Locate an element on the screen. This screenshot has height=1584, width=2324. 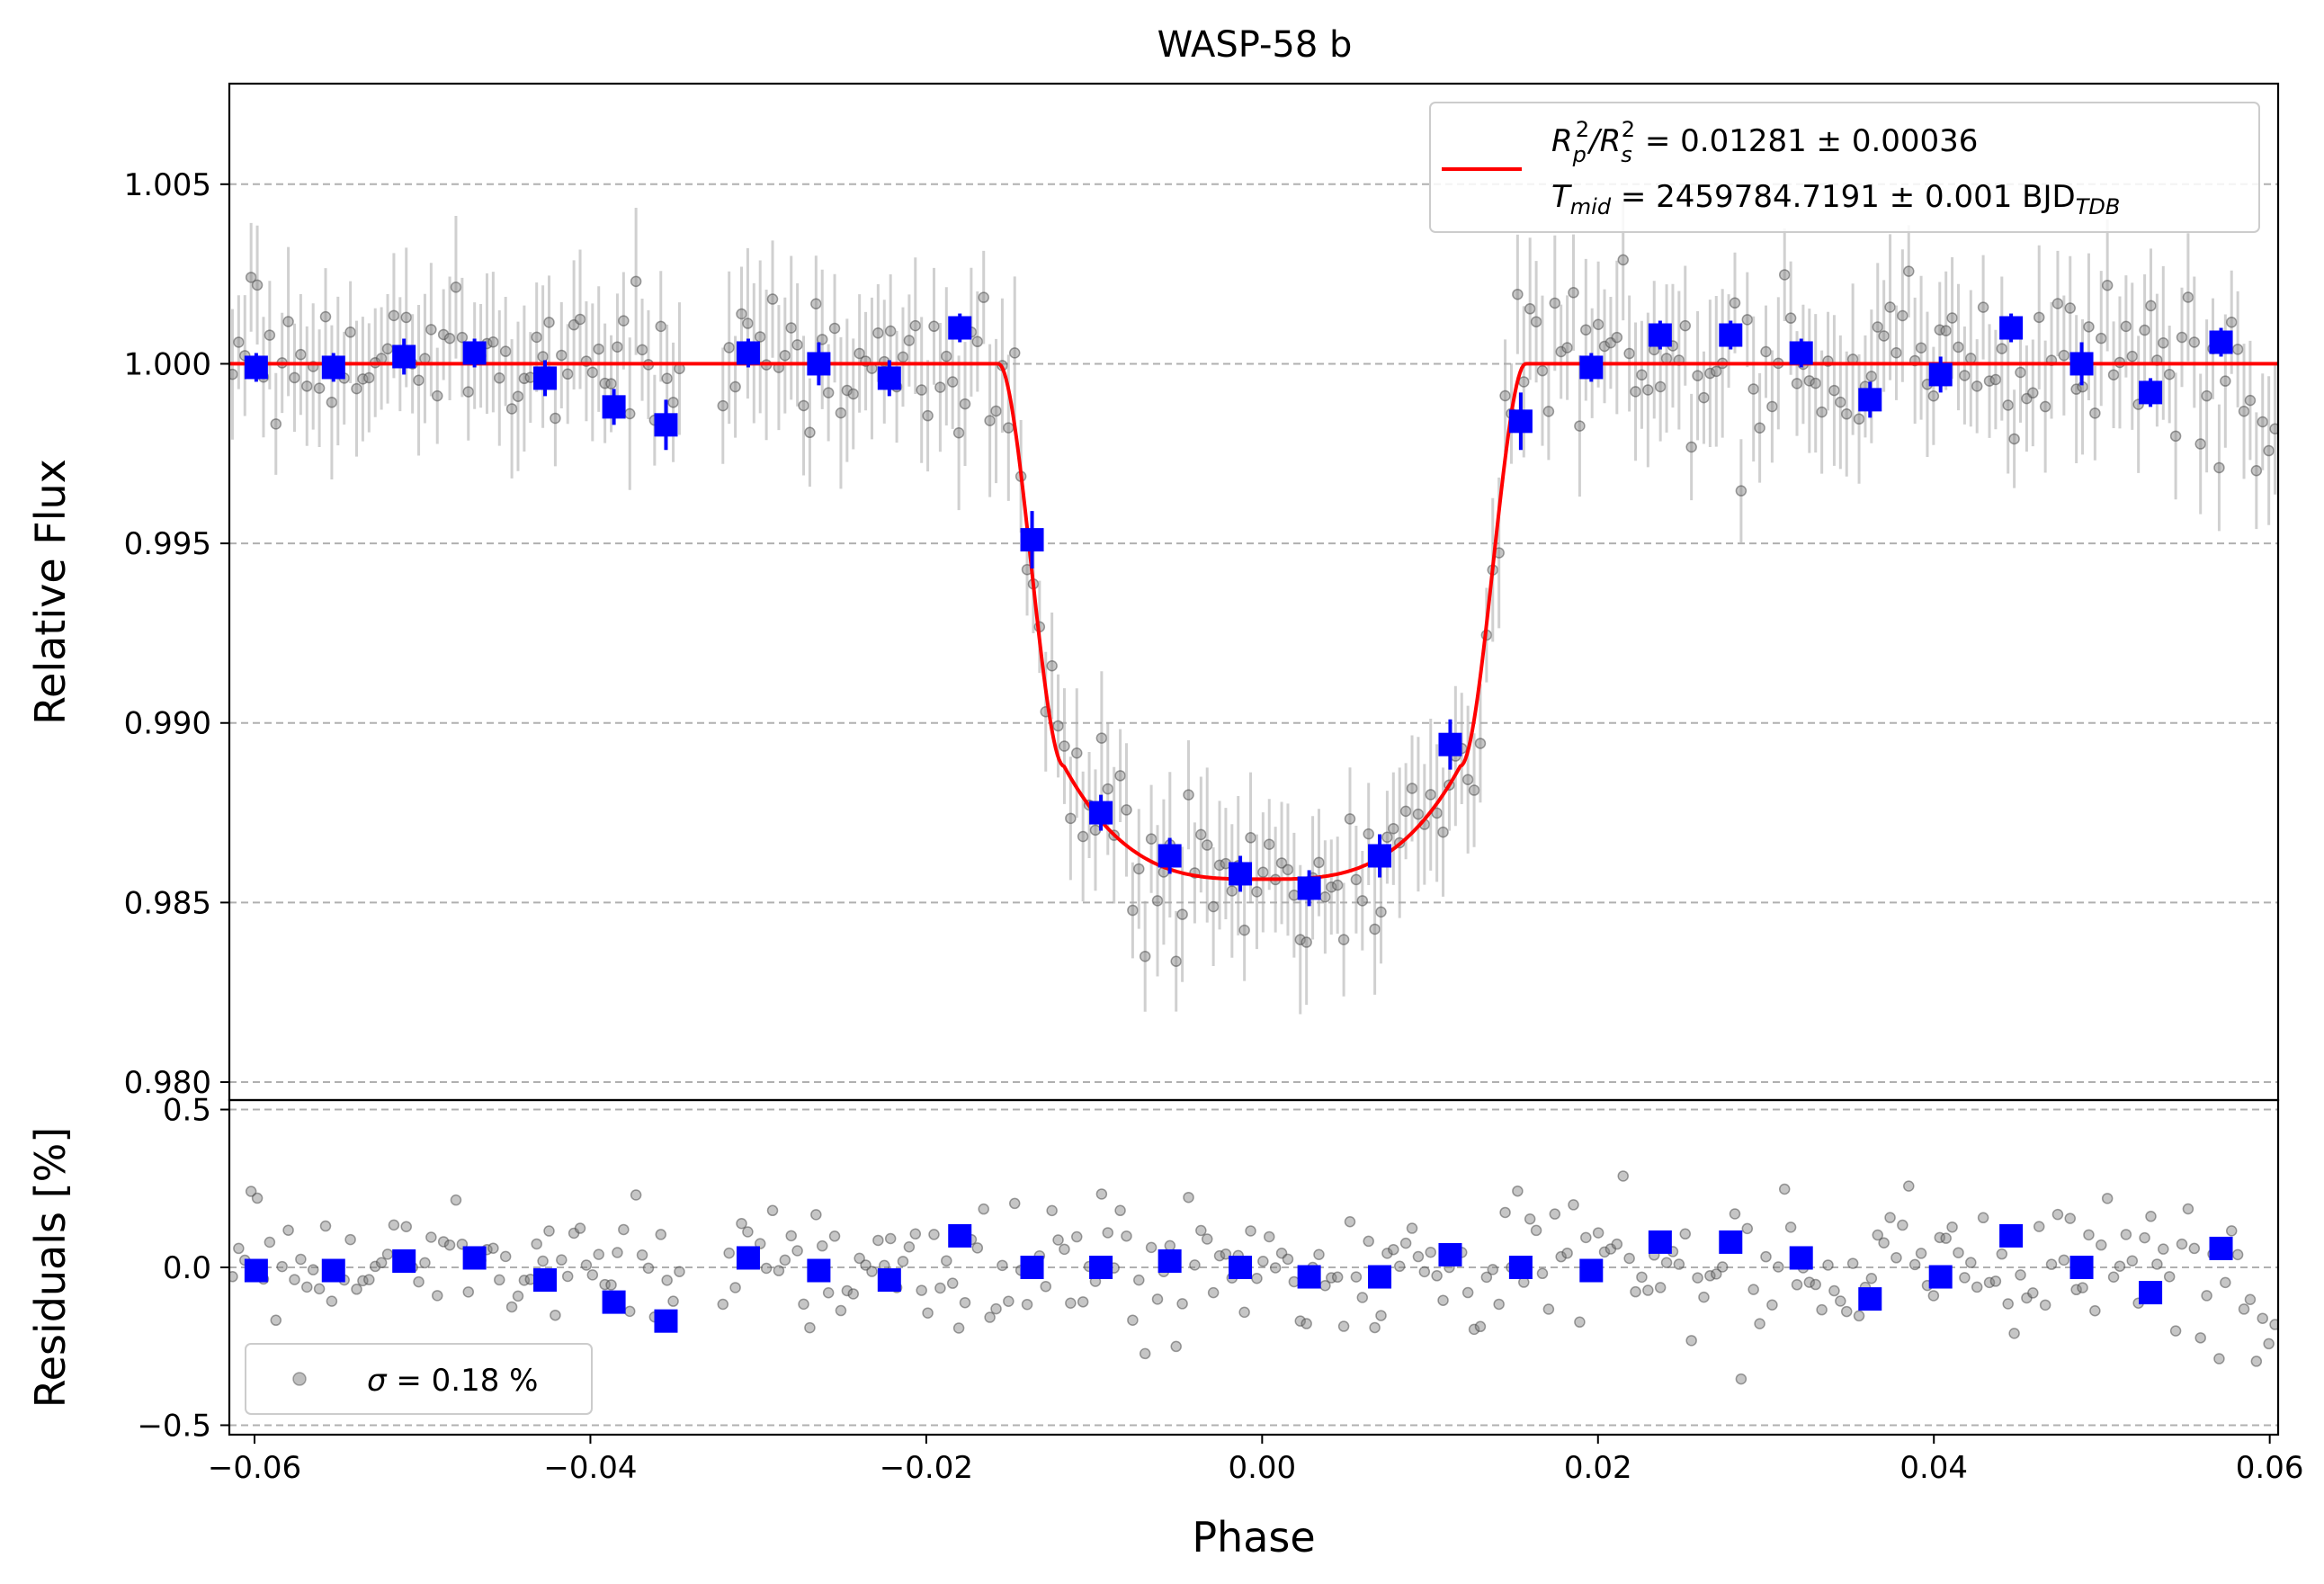
phase-x-tick-label: −0.04 is located at coordinates (590, 1468).